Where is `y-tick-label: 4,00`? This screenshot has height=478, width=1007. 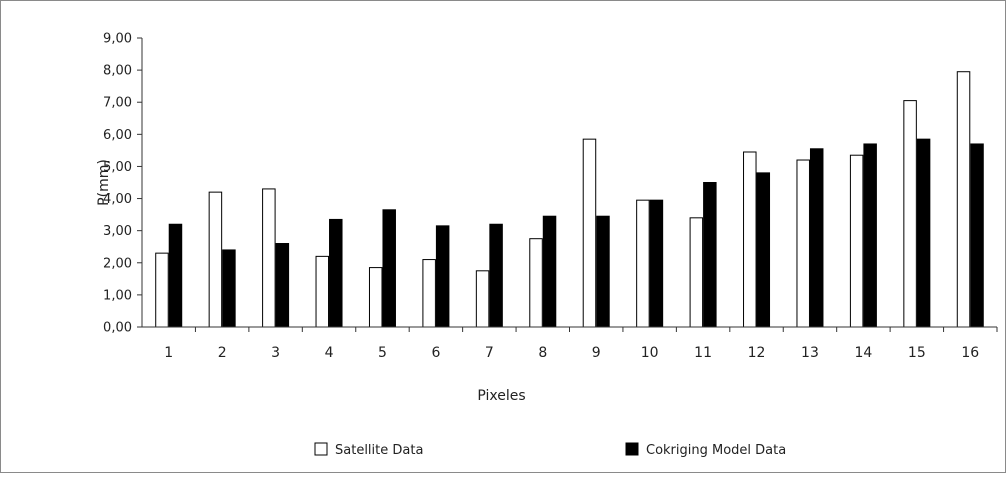 y-tick-label: 4,00 is located at coordinates (117, 199).